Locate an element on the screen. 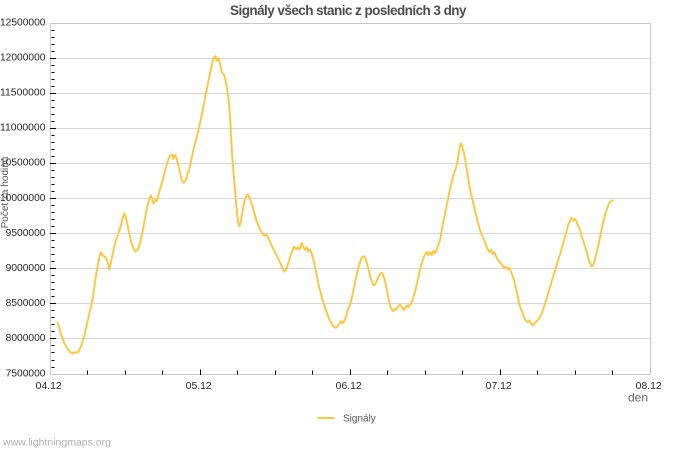 The image size is (700, 450). svg-text: www.lightningmaps.org is located at coordinates (56, 443).